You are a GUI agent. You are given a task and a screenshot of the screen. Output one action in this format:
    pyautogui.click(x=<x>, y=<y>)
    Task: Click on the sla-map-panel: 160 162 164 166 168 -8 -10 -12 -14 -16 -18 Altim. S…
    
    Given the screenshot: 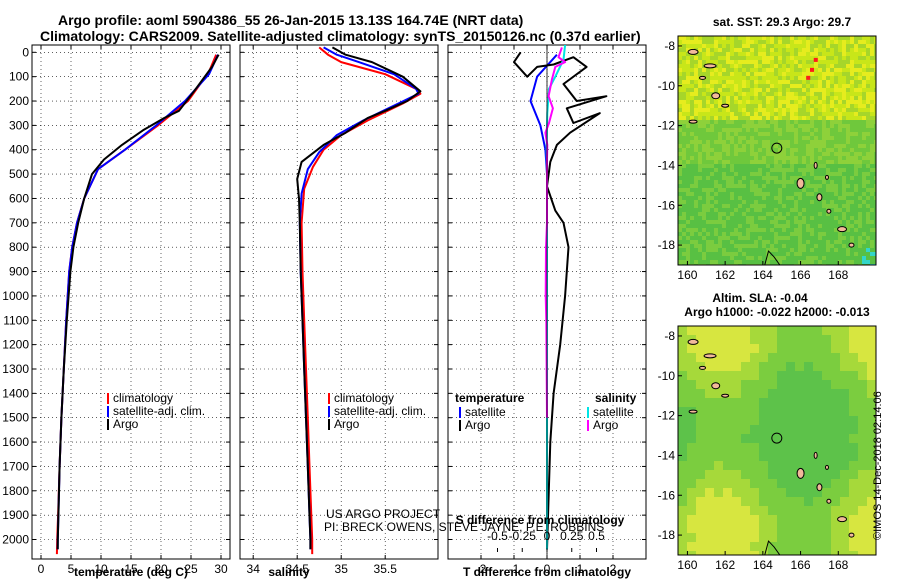 What is the action you would take?
    pyautogui.click(x=767, y=431)
    